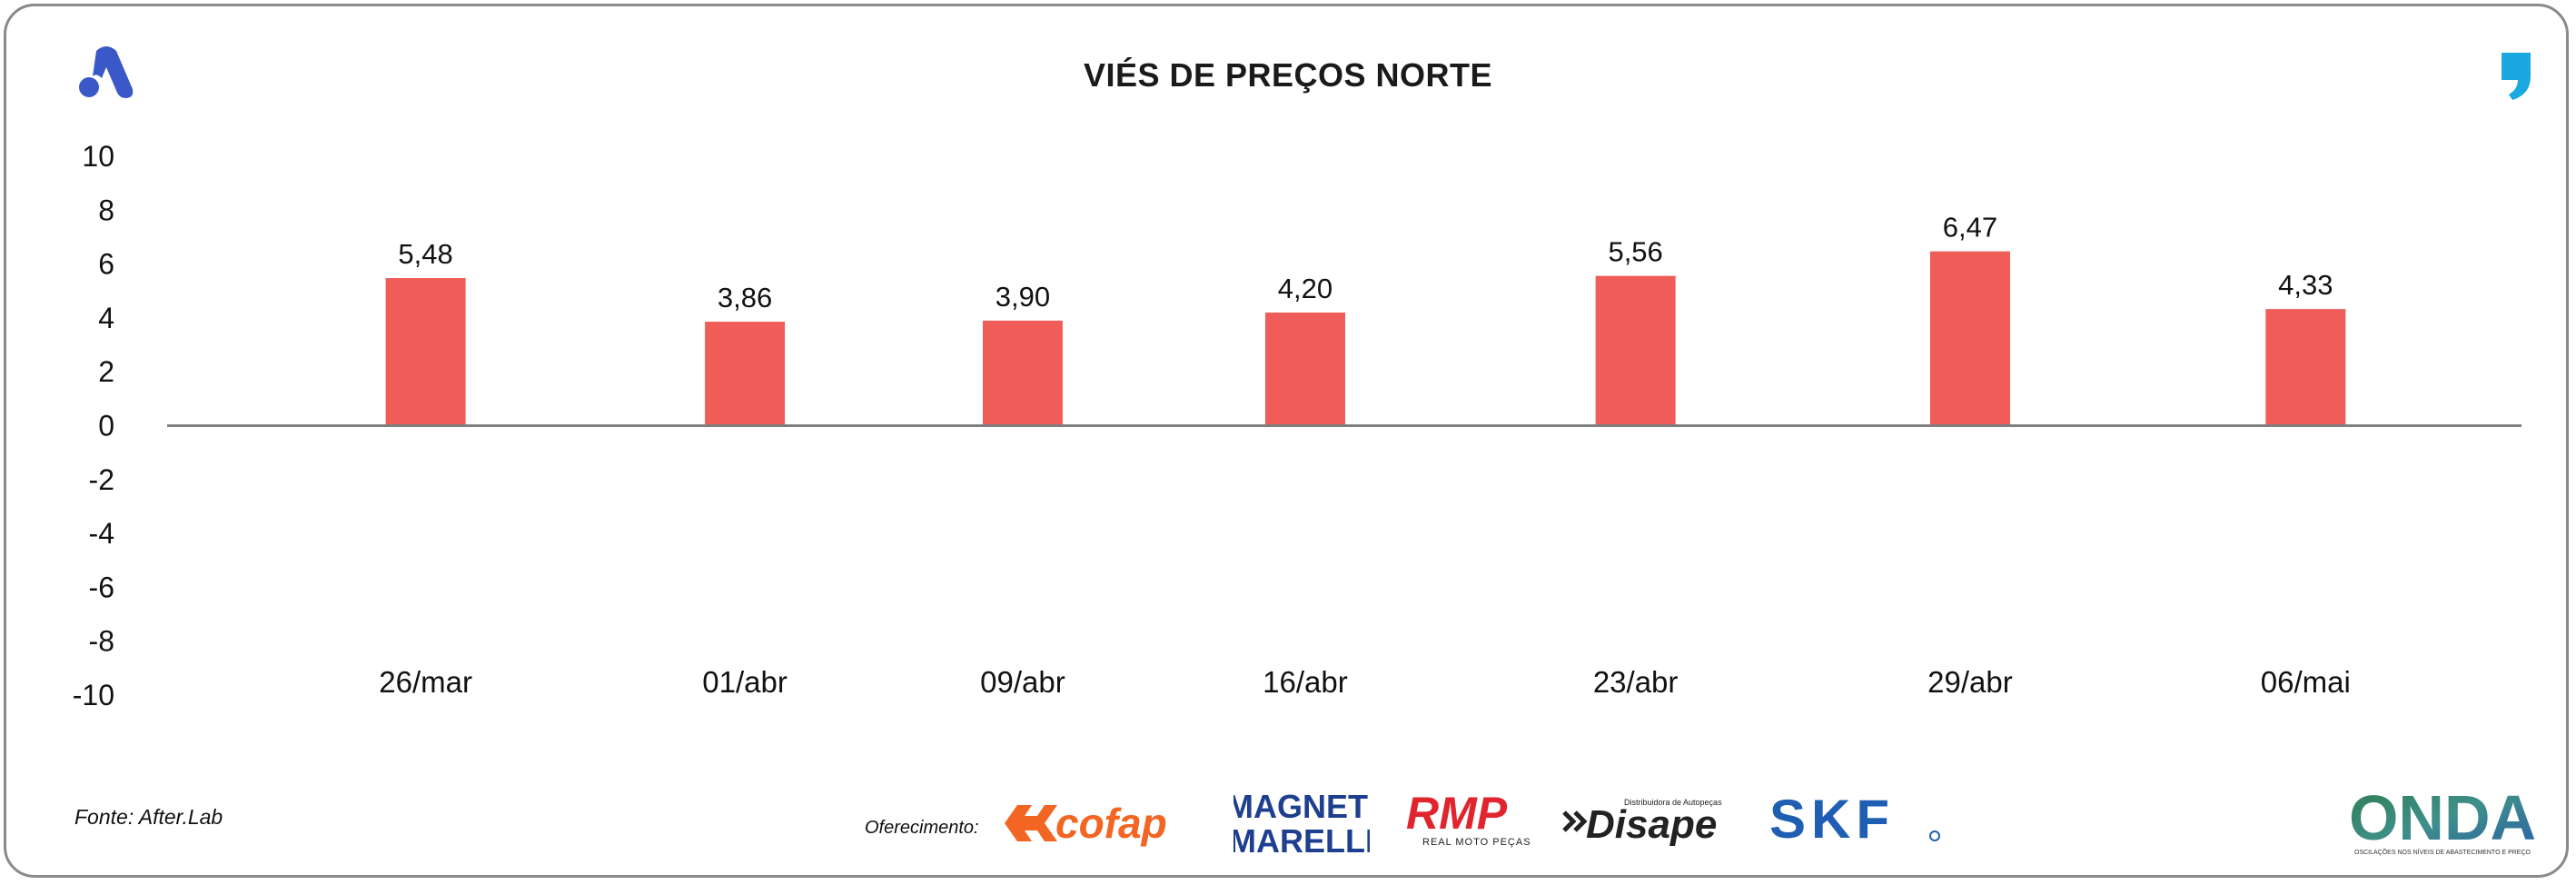 This screenshot has height=885, width=2576. I want to click on y-tick-label: -10, so click(93, 695).